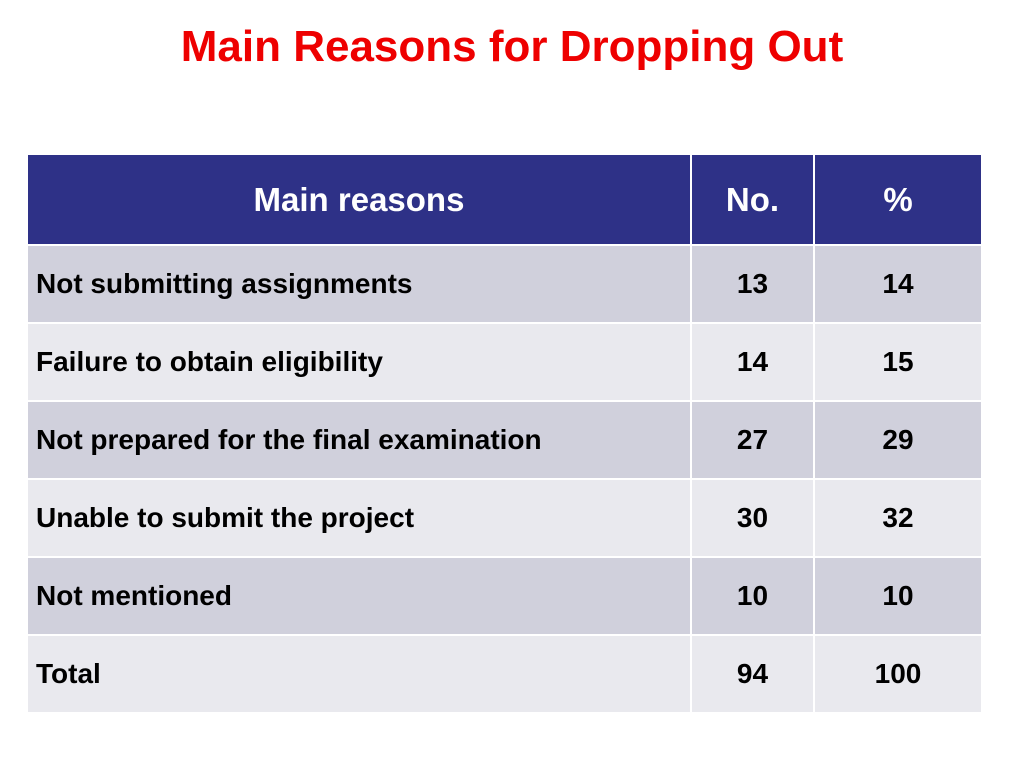 This screenshot has width=1024, height=768. Describe the element at coordinates (359, 440) in the screenshot. I see `reason-cell: Not prepared for the final examination` at that location.